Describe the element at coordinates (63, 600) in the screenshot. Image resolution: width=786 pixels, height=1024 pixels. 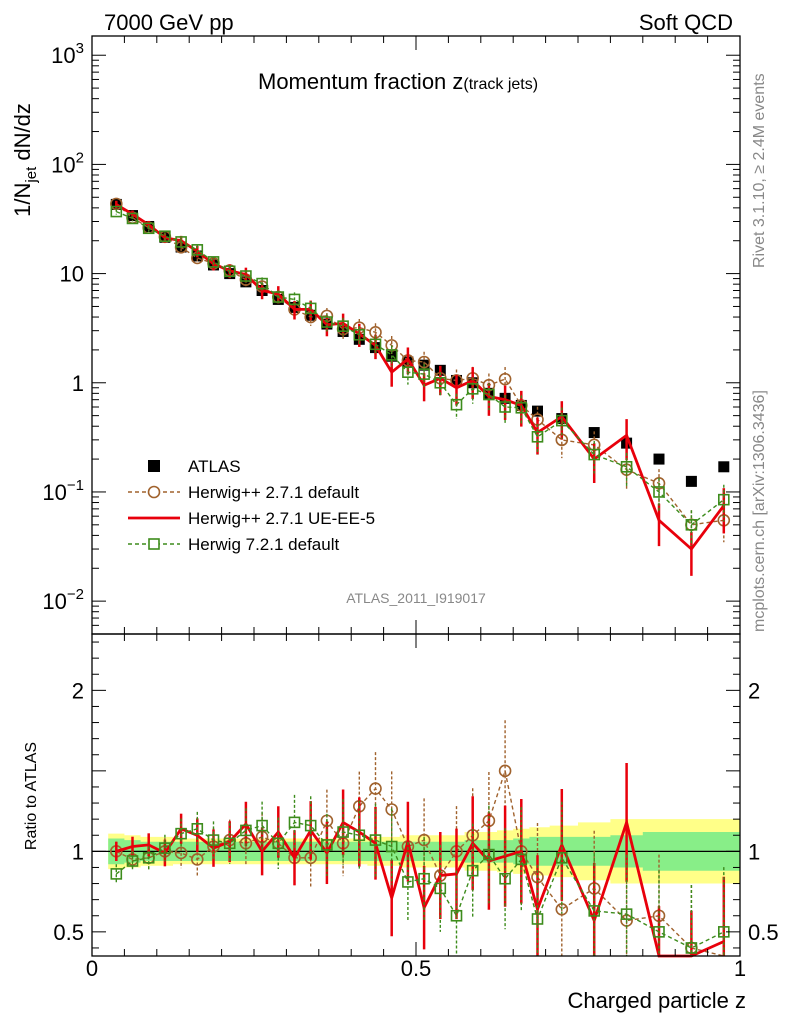
I see `y-tick-label: 10⁻²` at that location.